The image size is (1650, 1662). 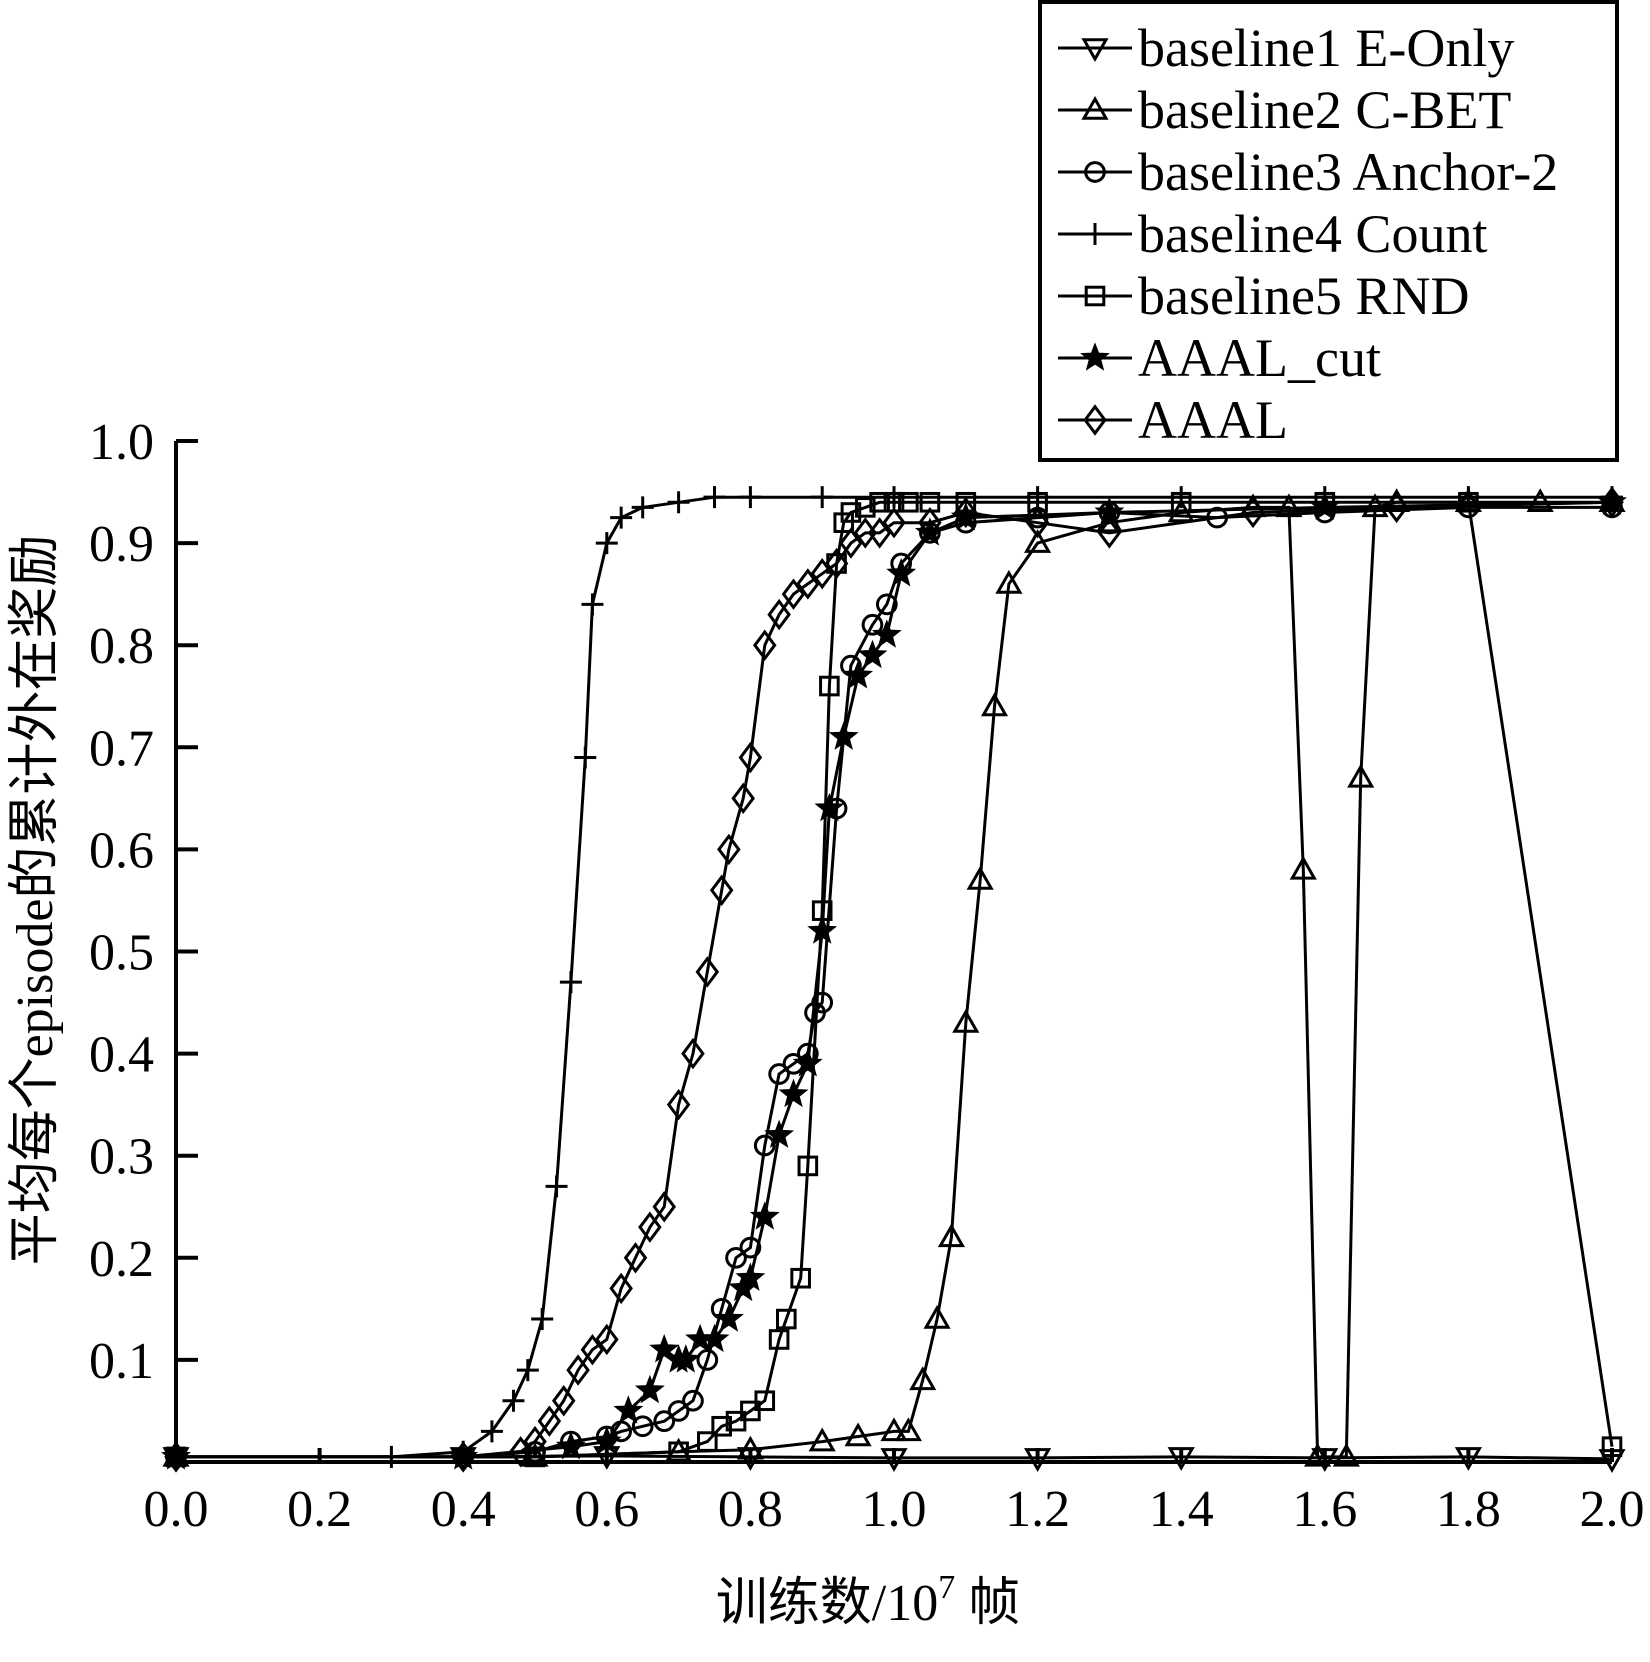 I want to click on x-axis-title-main: 训练数/10, so click(x=827, y=1603).